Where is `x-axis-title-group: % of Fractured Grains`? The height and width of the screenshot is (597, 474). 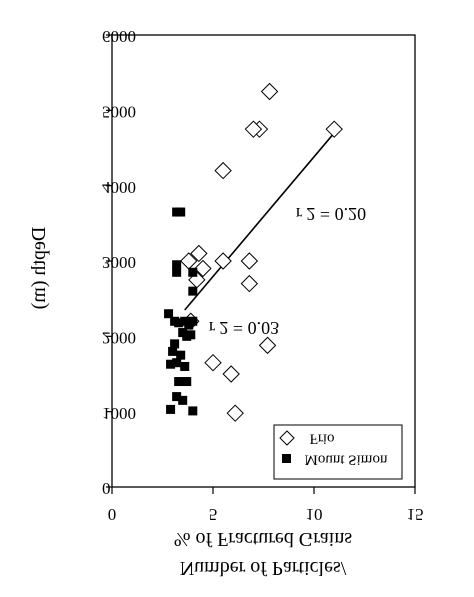
x-axis-title-group: % of Fractured Grains is located at coordinates (263, 539).